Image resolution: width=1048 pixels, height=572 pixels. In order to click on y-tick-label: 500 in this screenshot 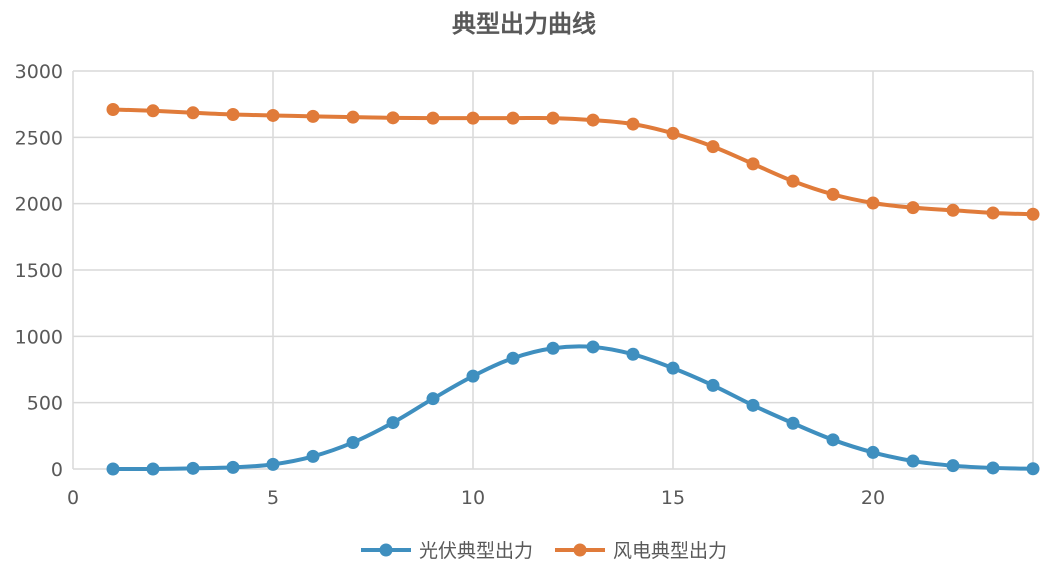, I will do `click(45, 404)`.